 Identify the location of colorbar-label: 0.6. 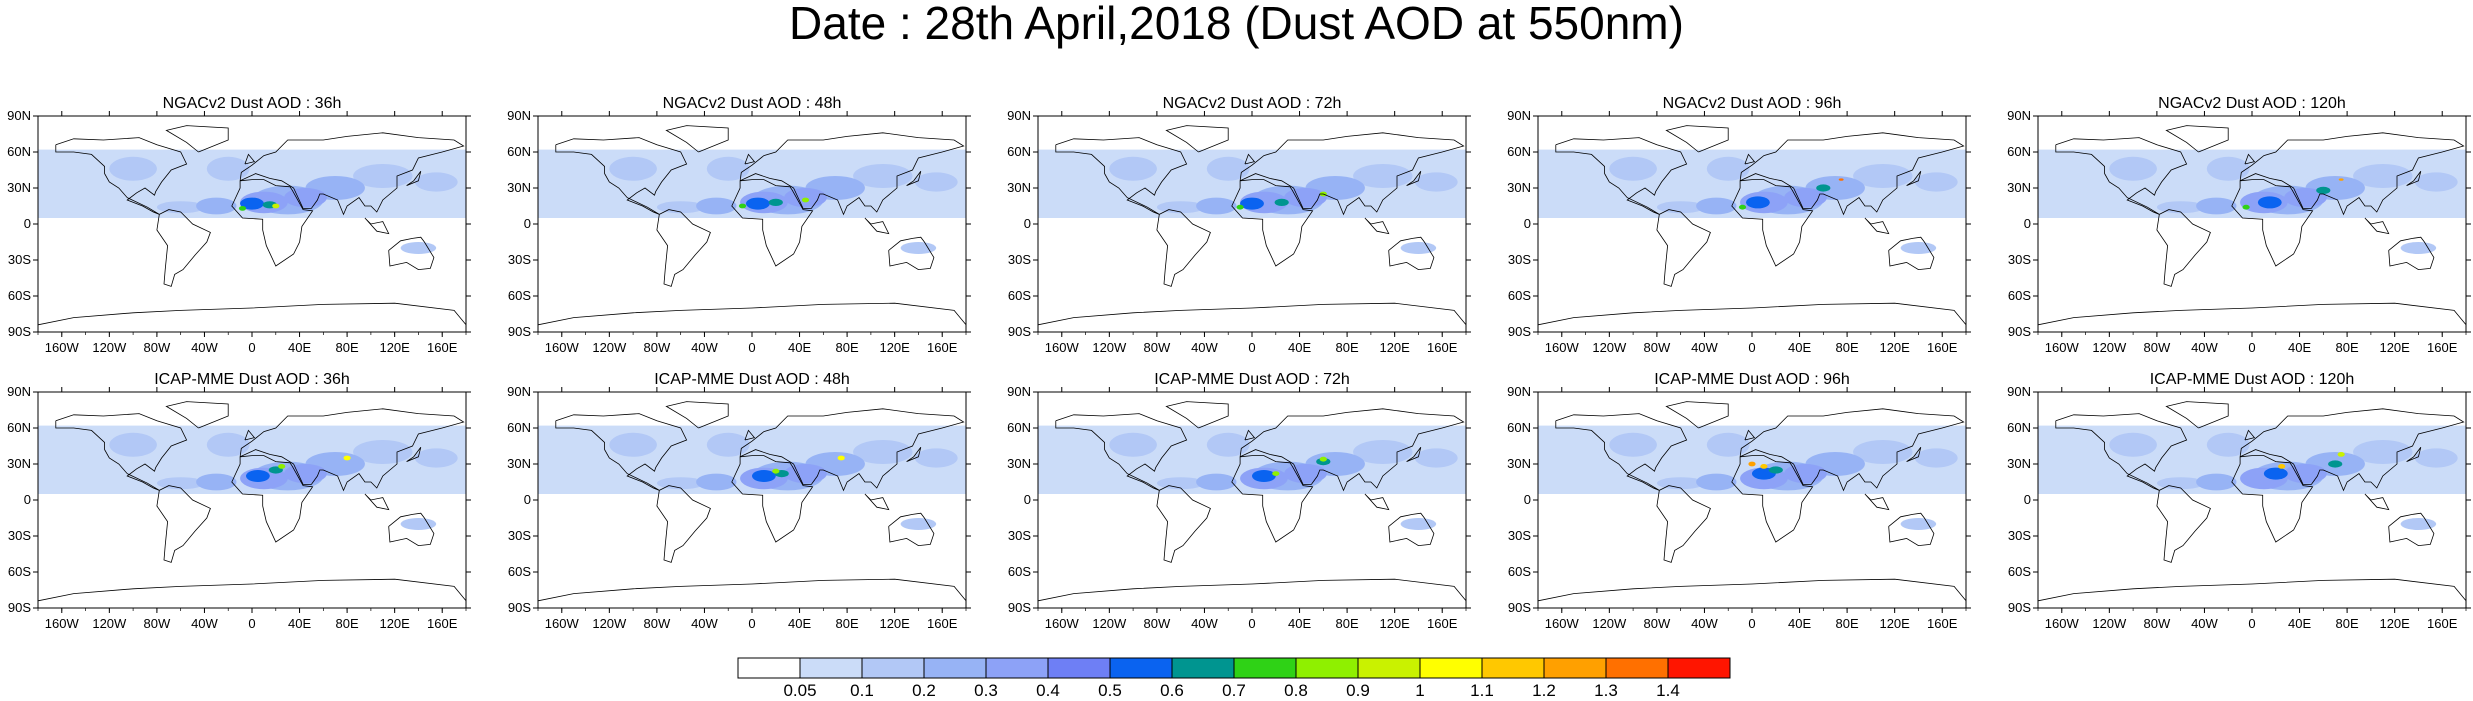
(1172, 690).